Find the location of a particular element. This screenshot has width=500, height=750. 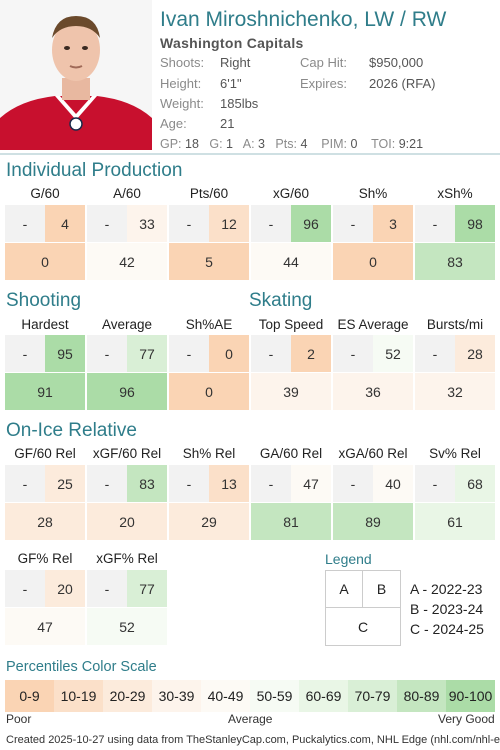

metric-gfprel-c: 47 is located at coordinates (45, 626).